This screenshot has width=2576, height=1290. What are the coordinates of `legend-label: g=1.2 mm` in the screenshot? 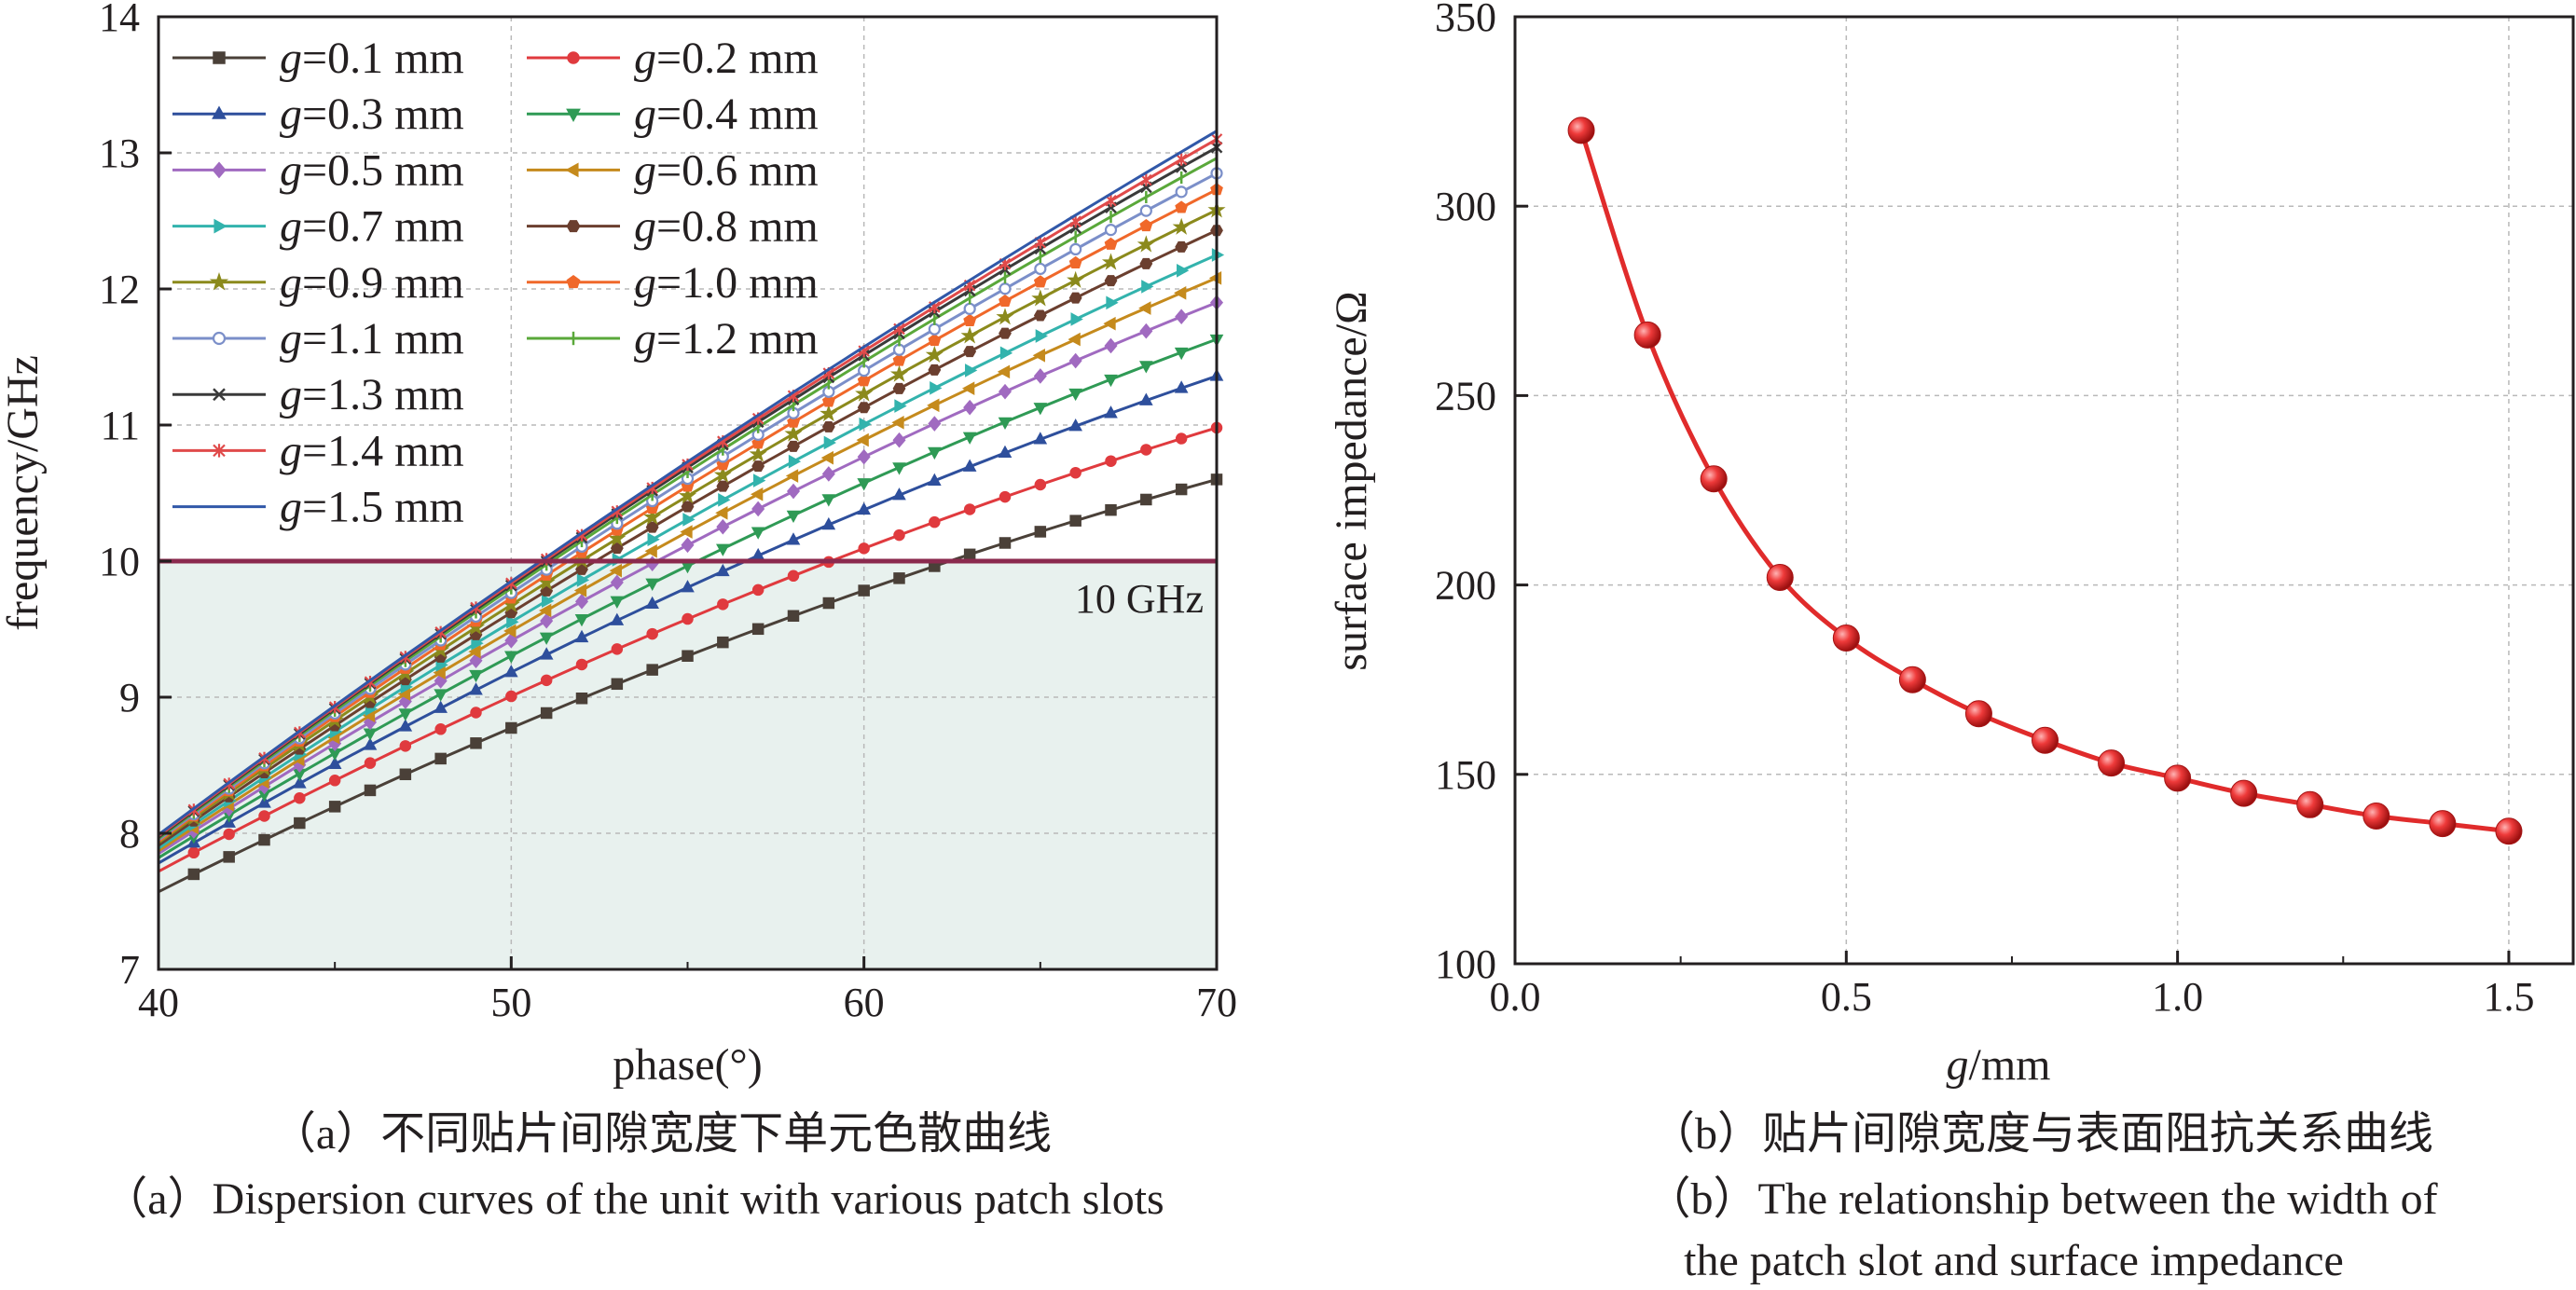 It's located at (726, 339).